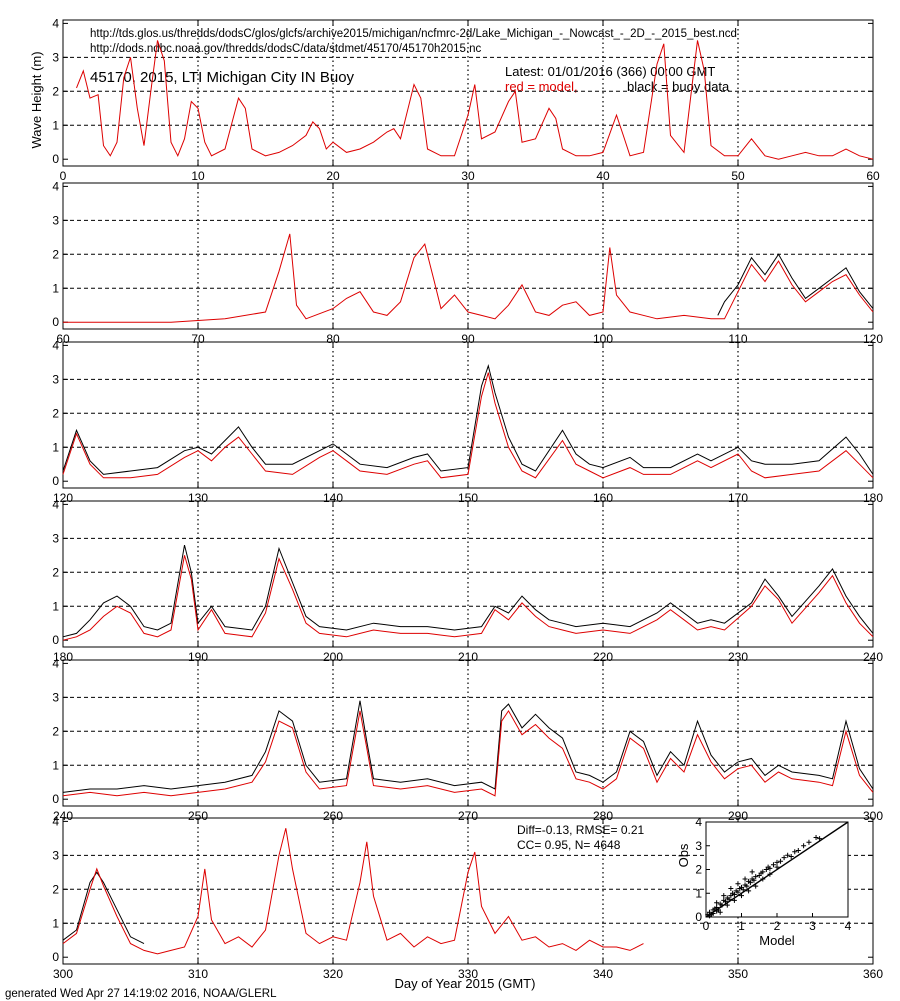 The height and width of the screenshot is (1001, 900). What do you see at coordinates (63, 176) in the screenshot?
I see `x-tick-label: 0` at bounding box center [63, 176].